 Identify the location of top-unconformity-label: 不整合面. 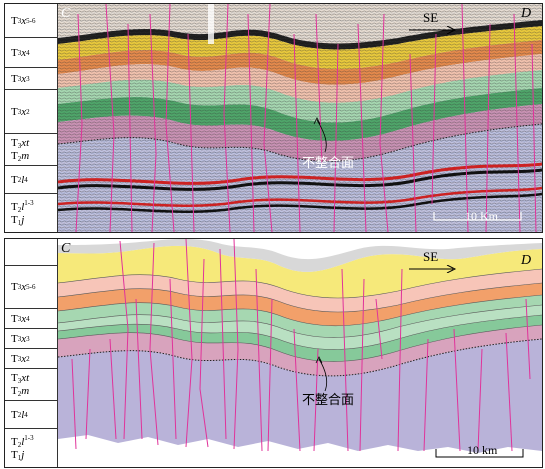
(328, 163).